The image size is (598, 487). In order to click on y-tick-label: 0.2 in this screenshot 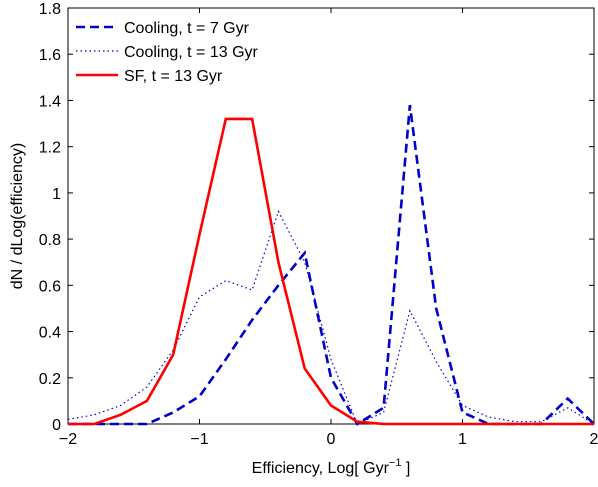, I will do `click(50, 379)`.